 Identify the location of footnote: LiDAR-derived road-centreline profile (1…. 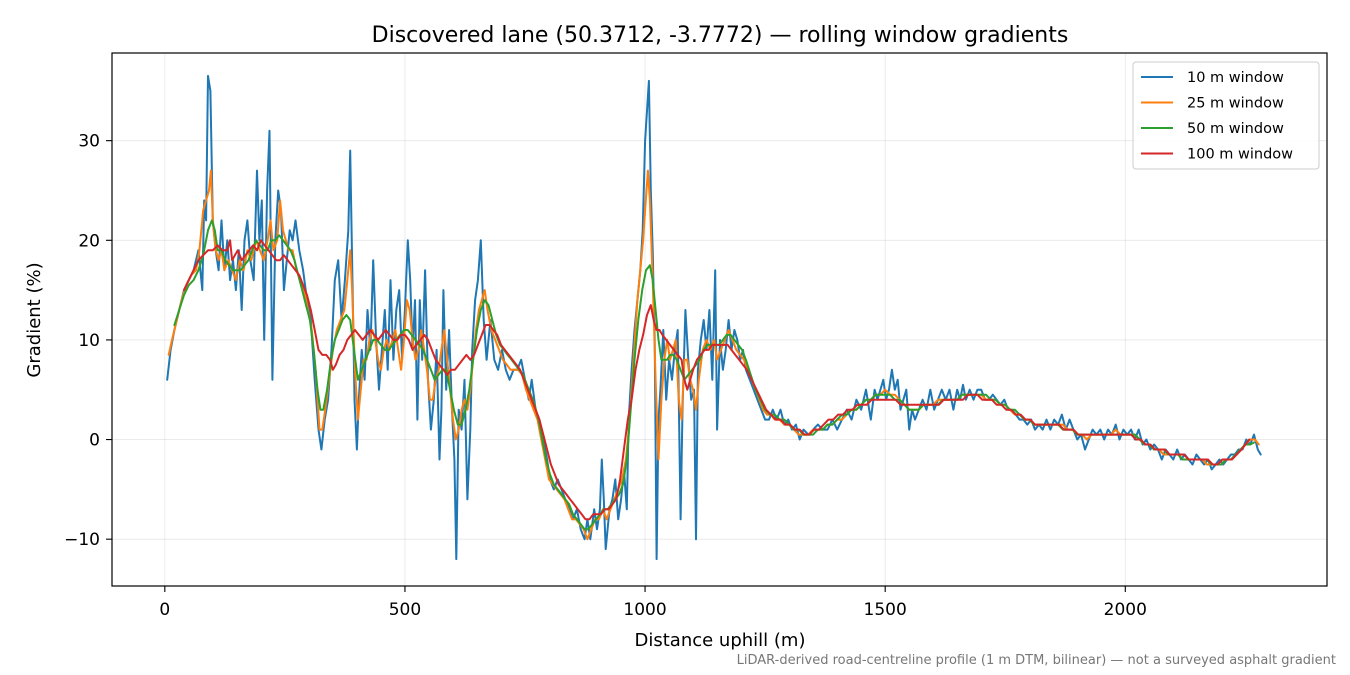
(1036, 660).